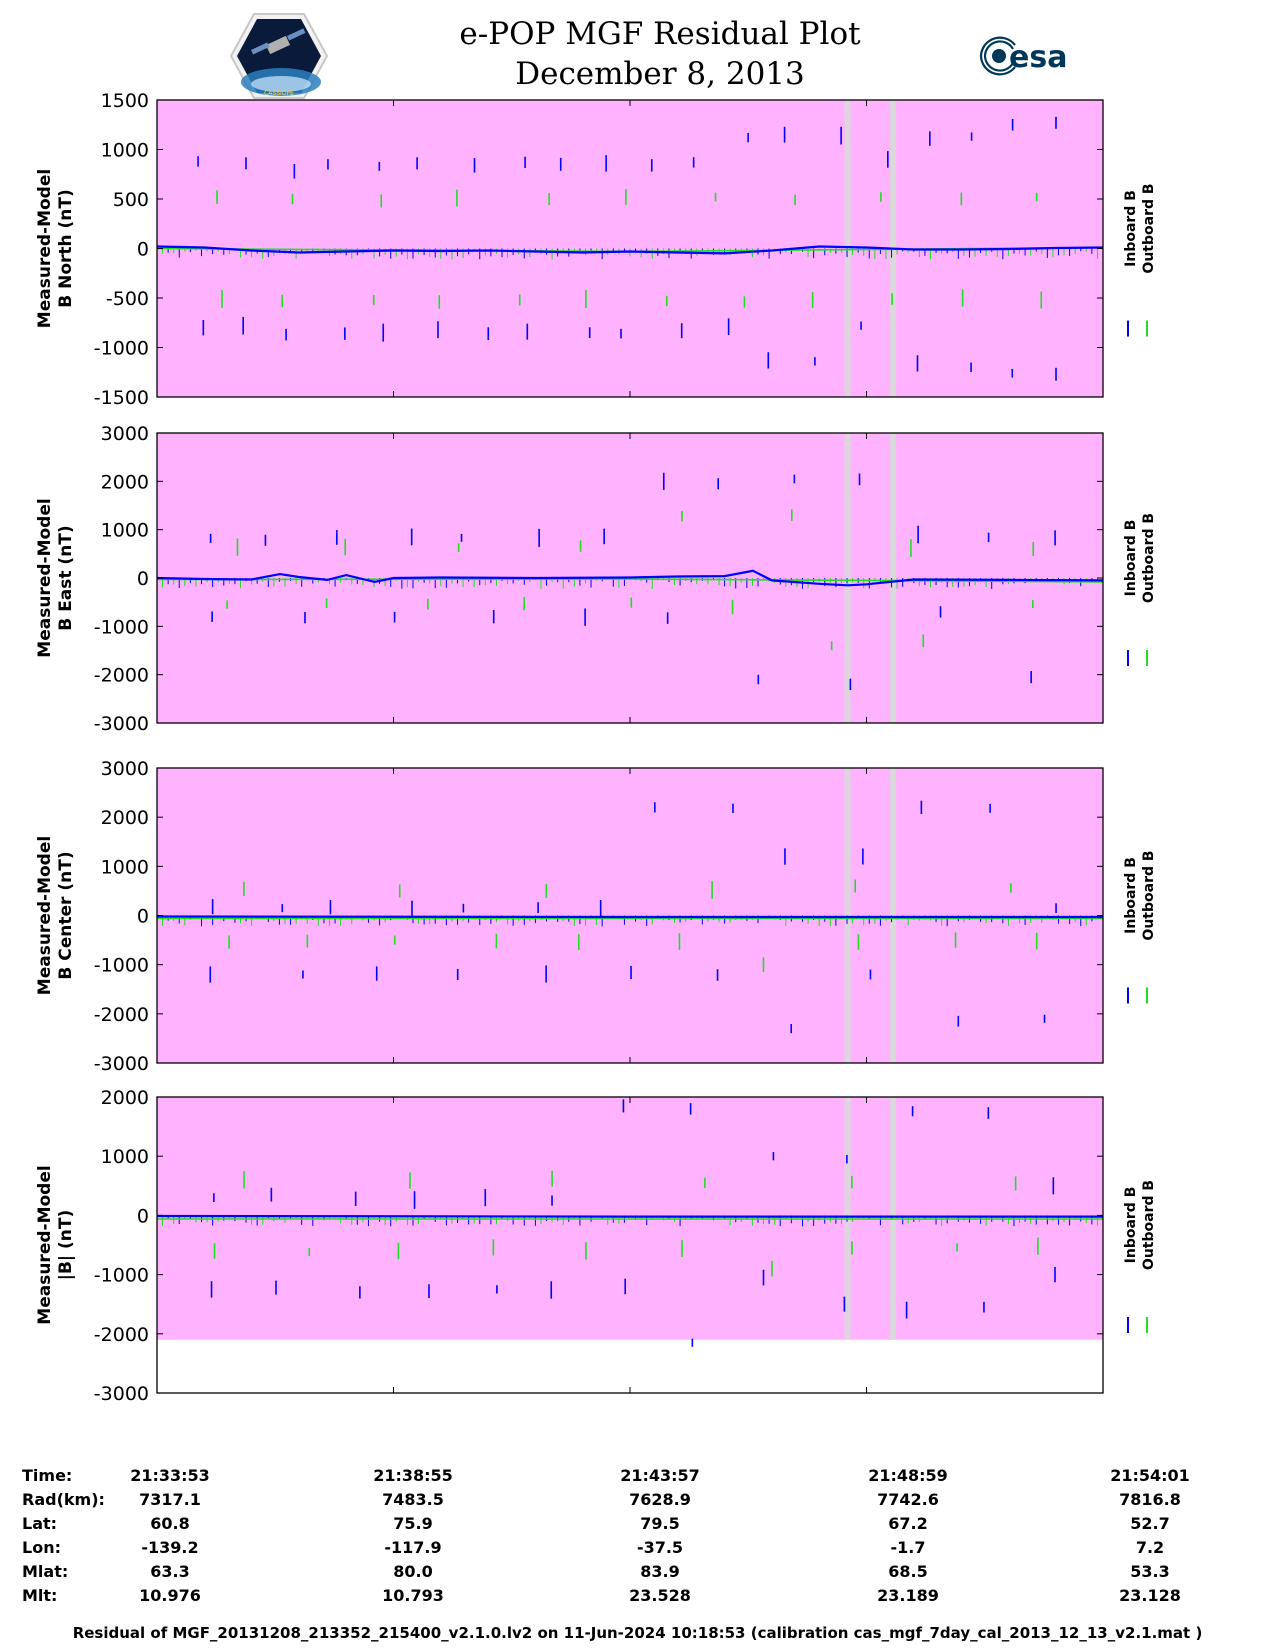 The height and width of the screenshot is (1650, 1275). I want to click on footer-row-lat: Lat: 60.8 75.9 79.5 67.2 52.7, so click(637, 1524).